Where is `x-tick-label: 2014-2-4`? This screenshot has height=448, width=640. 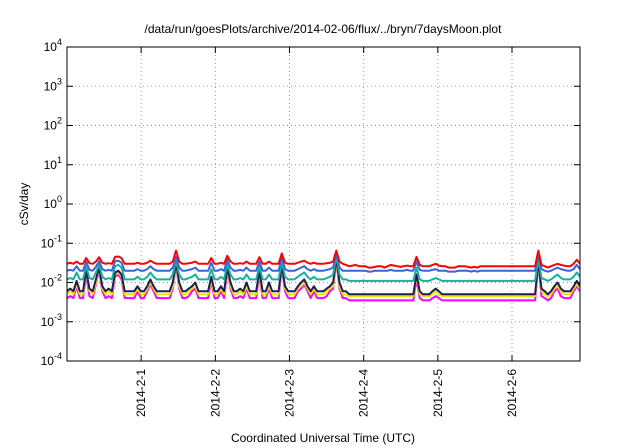 x-tick-label: 2014-2-4 is located at coordinates (364, 393).